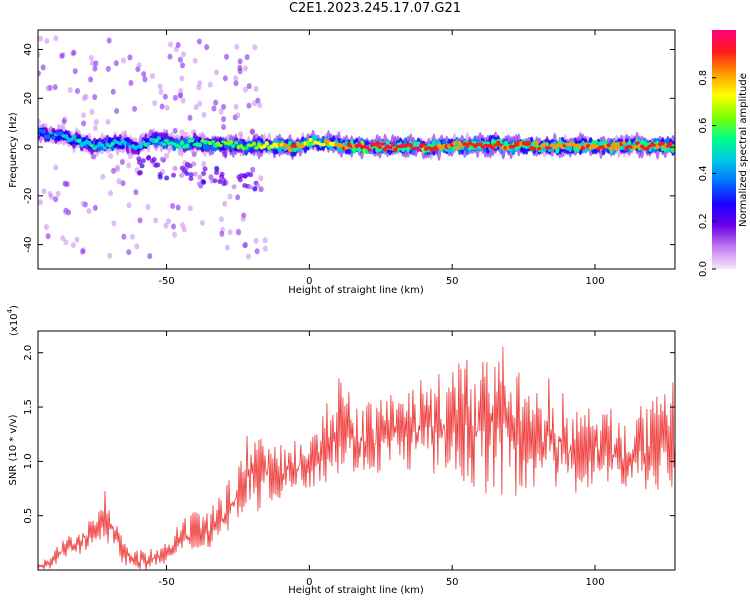 This screenshot has height=600, width=750. I want to click on y-tick-label: 2.0, so click(28, 353).